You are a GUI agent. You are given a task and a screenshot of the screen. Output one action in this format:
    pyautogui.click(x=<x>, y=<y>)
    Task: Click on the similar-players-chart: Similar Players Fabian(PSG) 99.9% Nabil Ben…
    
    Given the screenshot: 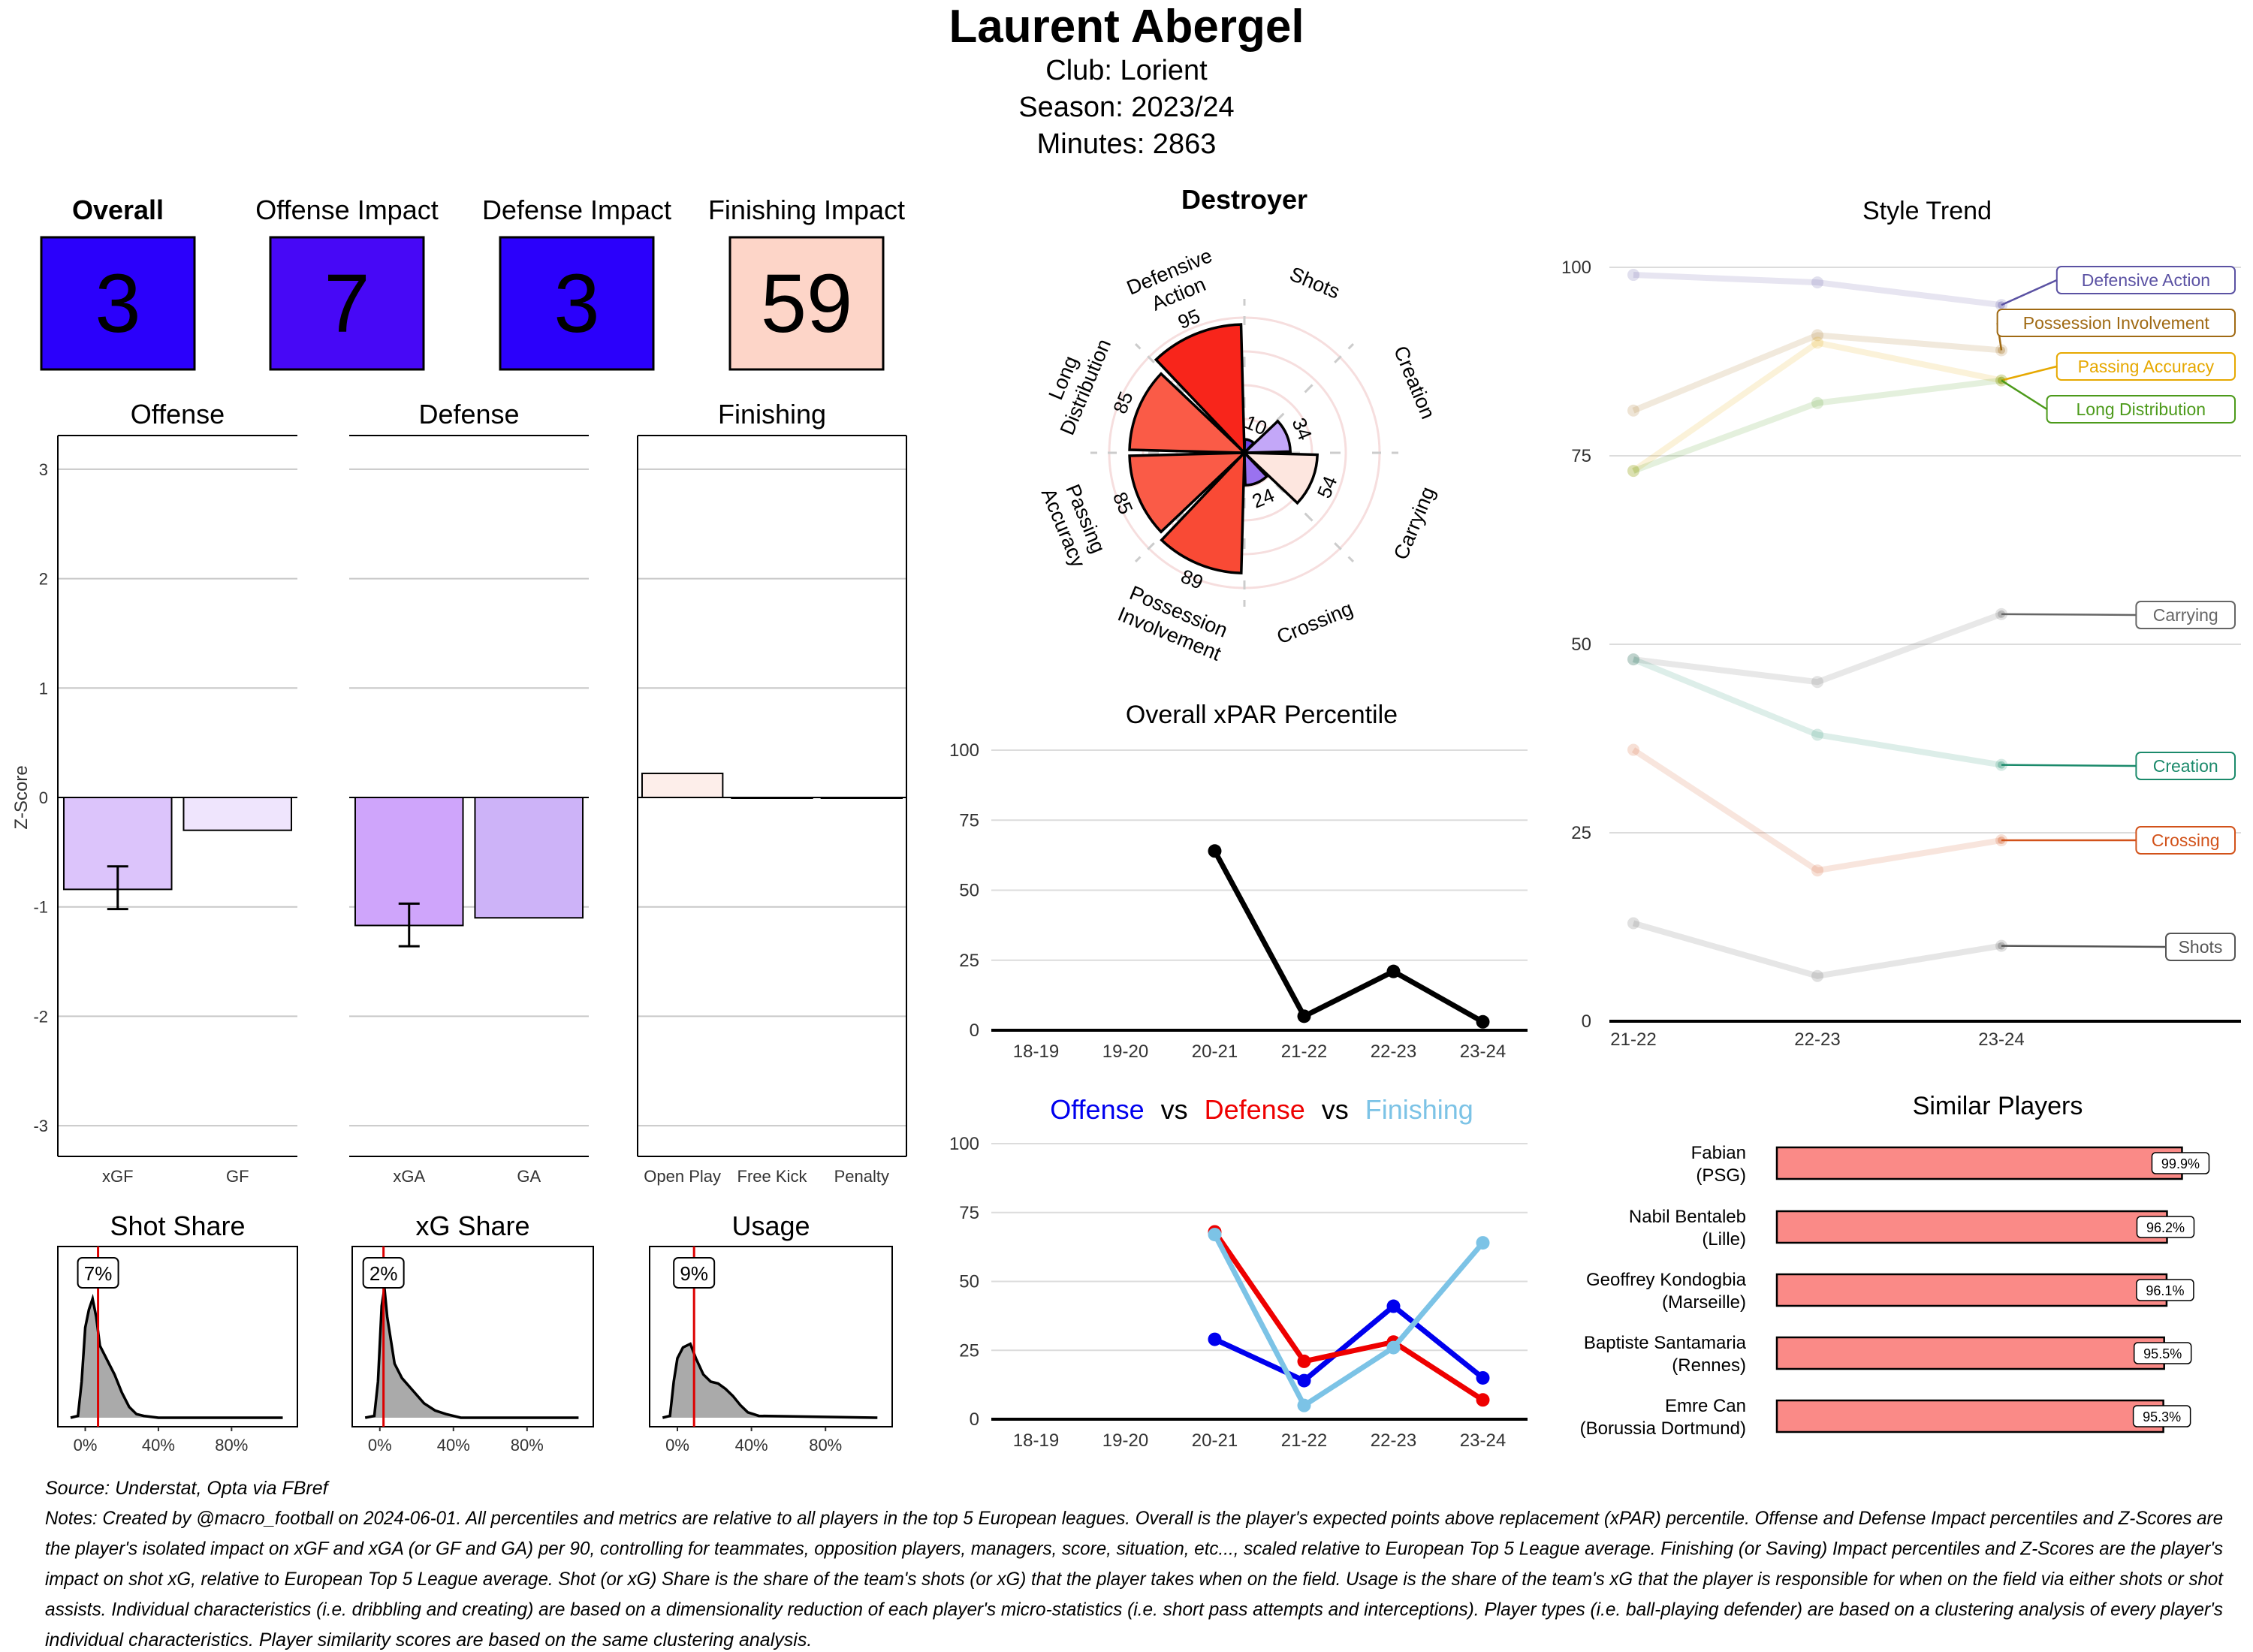 What is the action you would take?
    pyautogui.click(x=1895, y=1265)
    